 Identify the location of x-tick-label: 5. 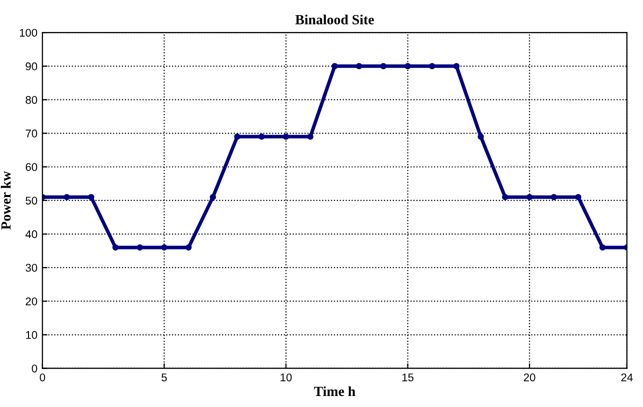
(164, 378).